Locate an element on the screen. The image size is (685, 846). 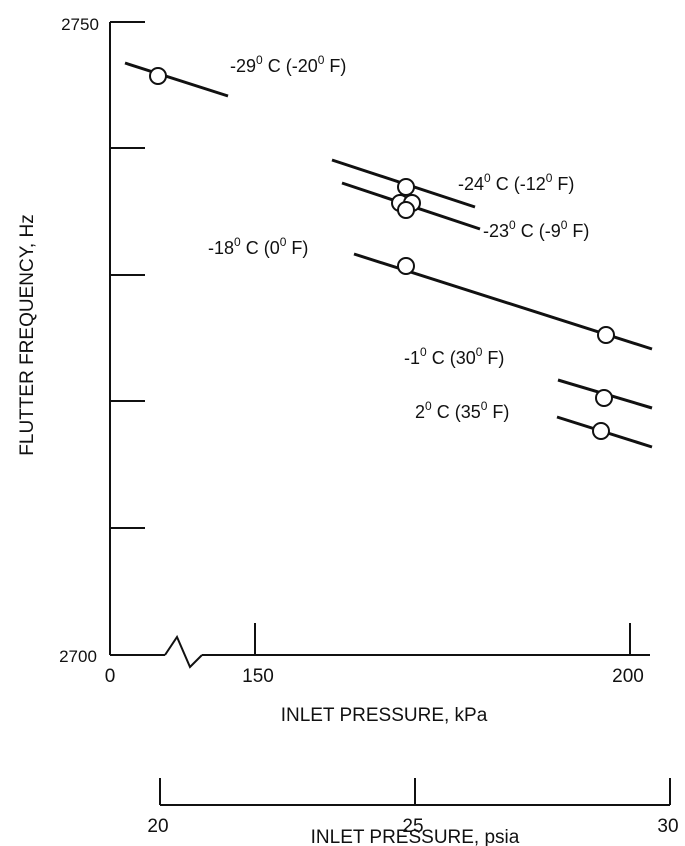
label-minus24c: -240 C (-120 F) is located at coordinates (516, 182).